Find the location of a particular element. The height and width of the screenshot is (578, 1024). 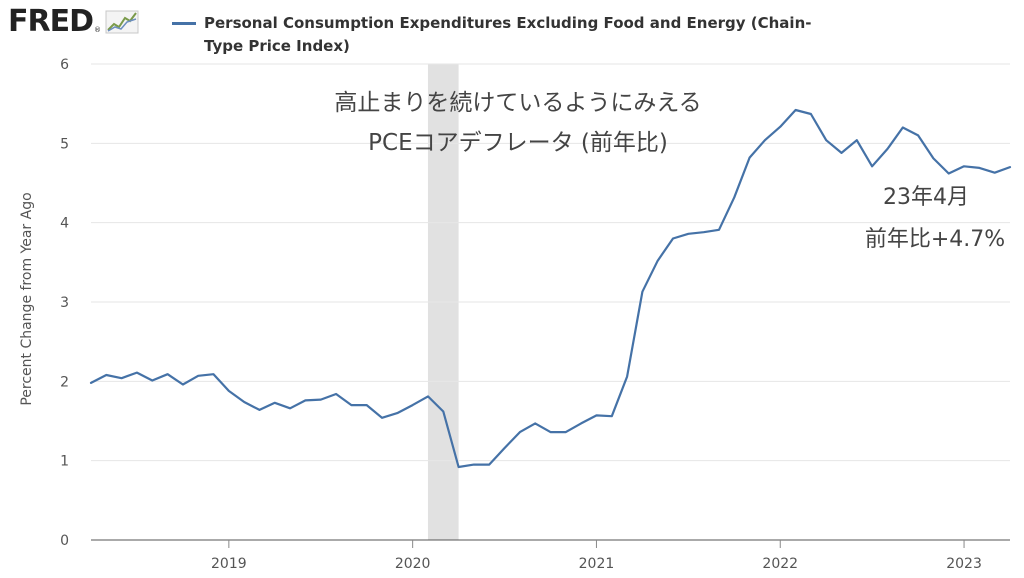

y-tick-label: 1 is located at coordinates (64, 462).